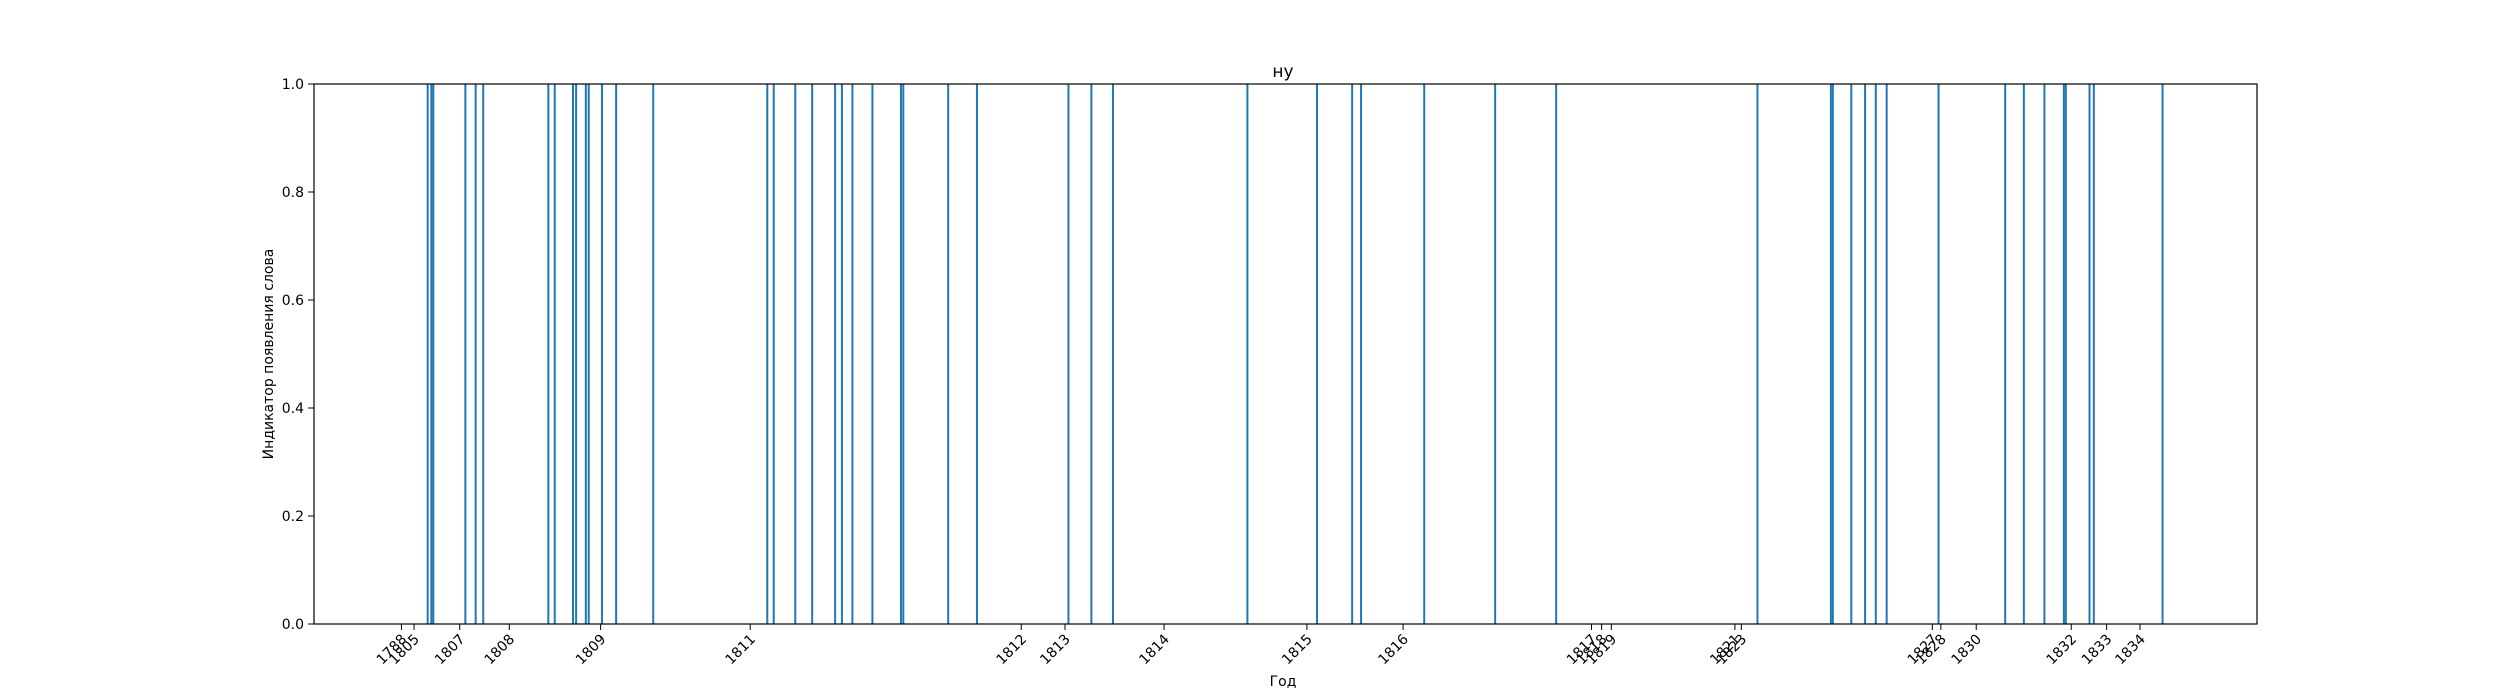  I want to click on y-tick-label-0: 0.0, so click(293, 625).